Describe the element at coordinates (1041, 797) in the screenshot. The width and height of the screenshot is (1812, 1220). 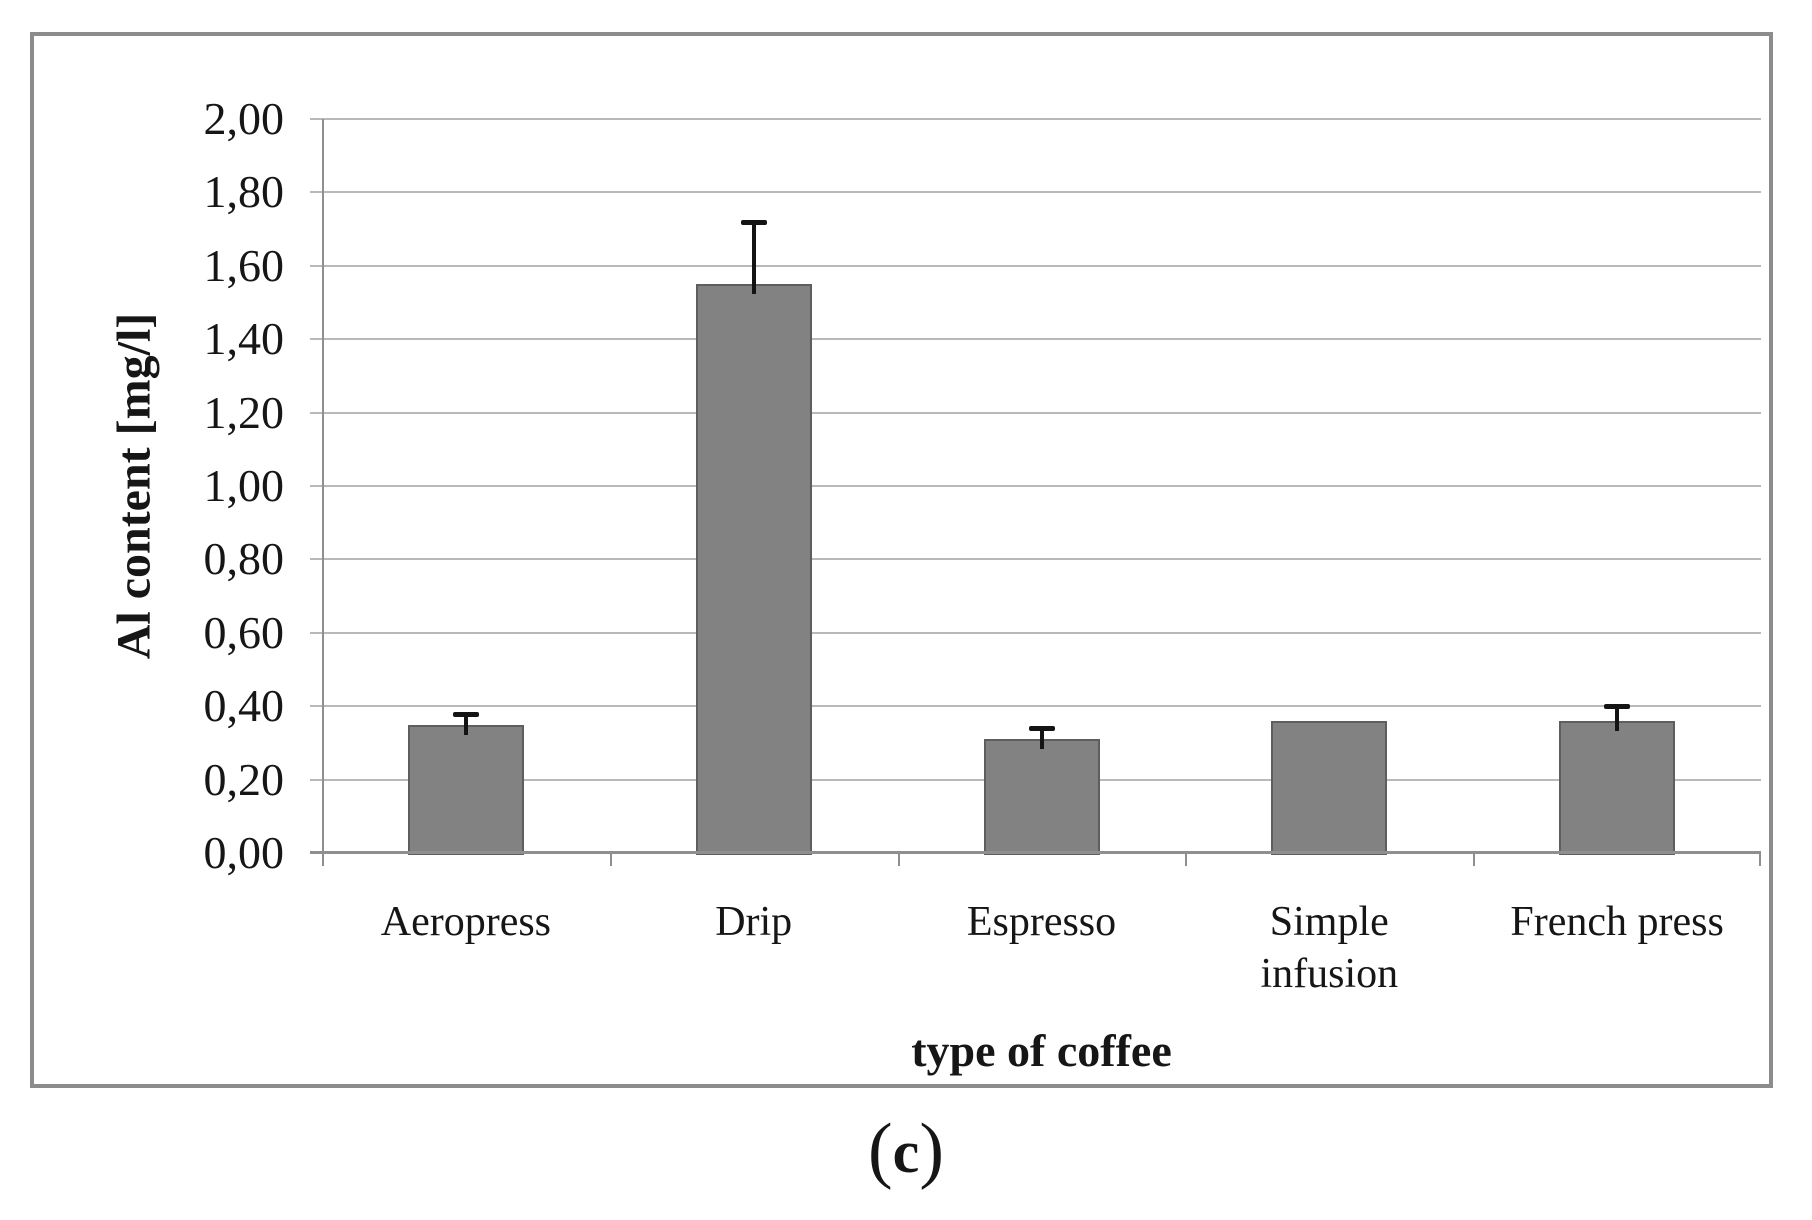
I see `bar-espresso` at that location.